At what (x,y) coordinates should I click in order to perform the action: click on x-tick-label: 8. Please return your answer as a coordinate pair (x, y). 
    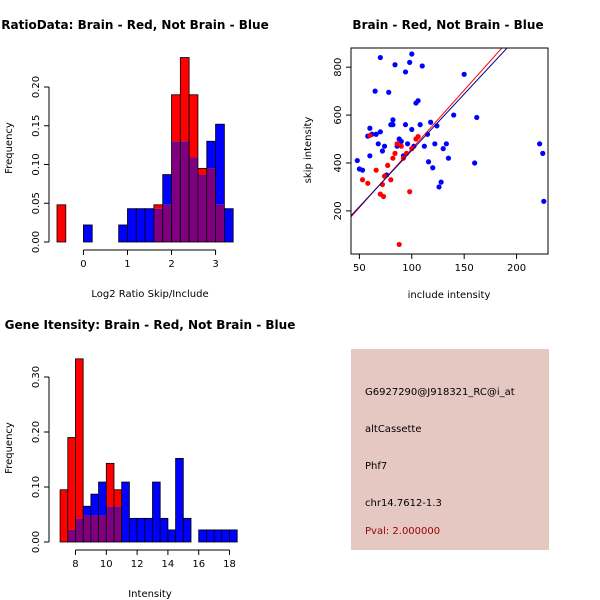
    Looking at the image, I should click on (75, 564).